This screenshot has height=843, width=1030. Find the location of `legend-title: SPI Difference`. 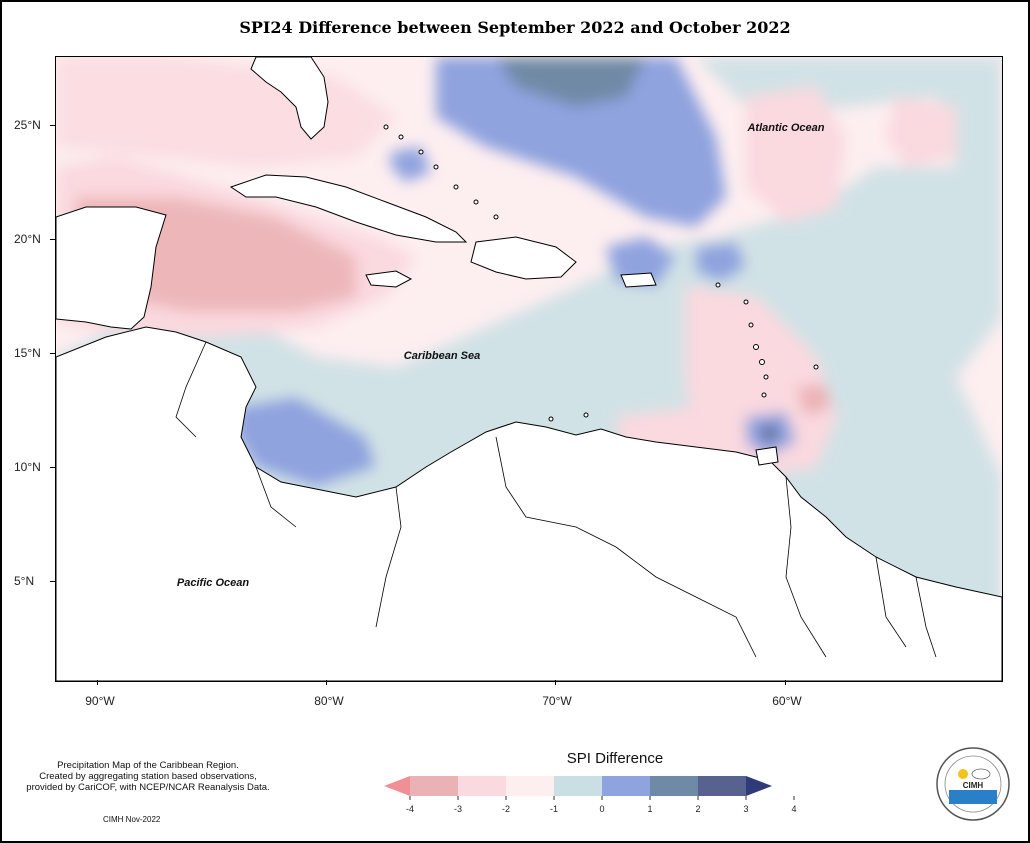

legend-title: SPI Difference is located at coordinates (615, 758).